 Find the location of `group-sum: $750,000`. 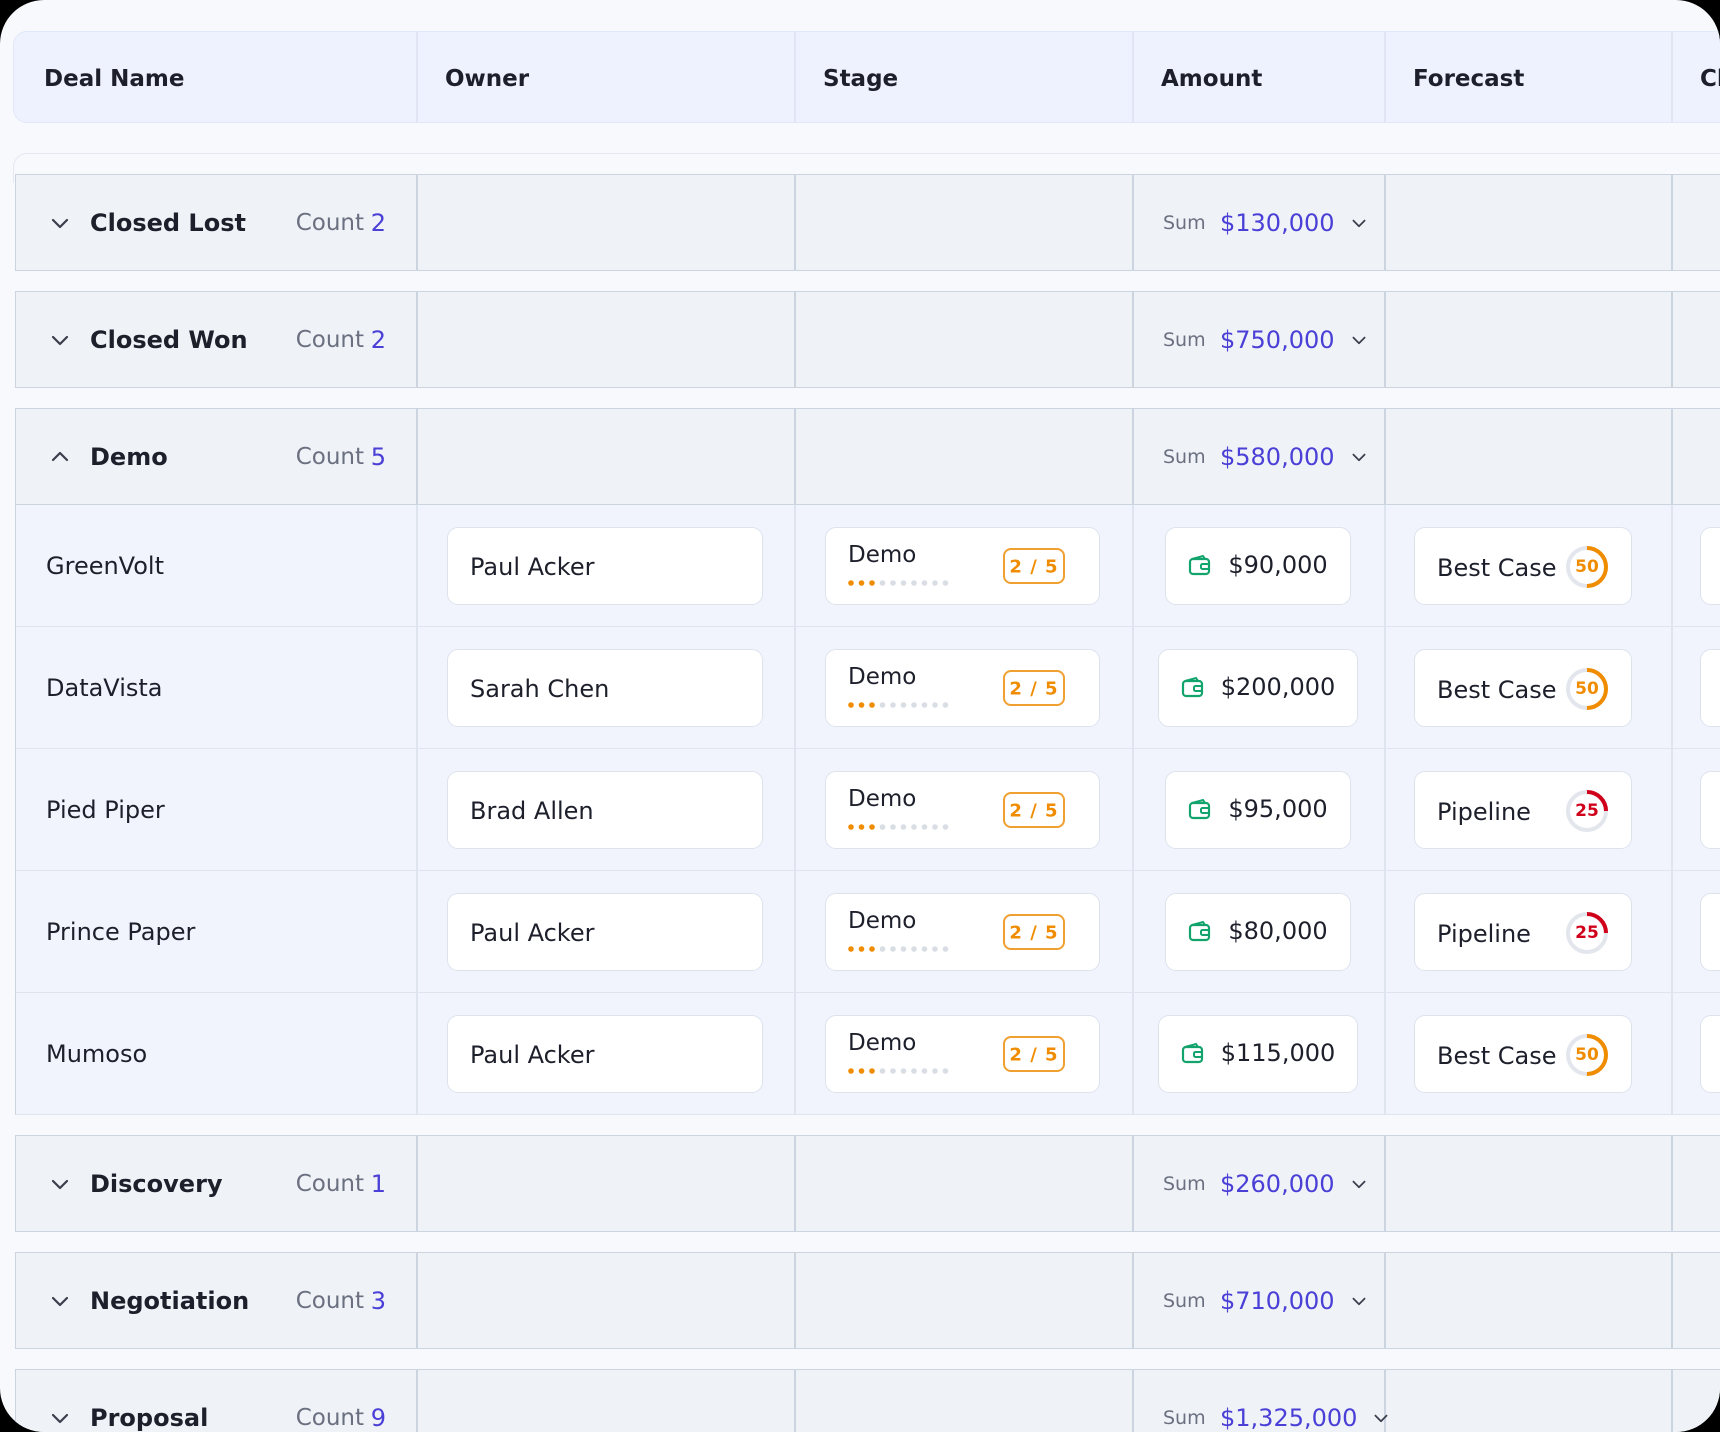

group-sum: $750,000 is located at coordinates (1277, 339).